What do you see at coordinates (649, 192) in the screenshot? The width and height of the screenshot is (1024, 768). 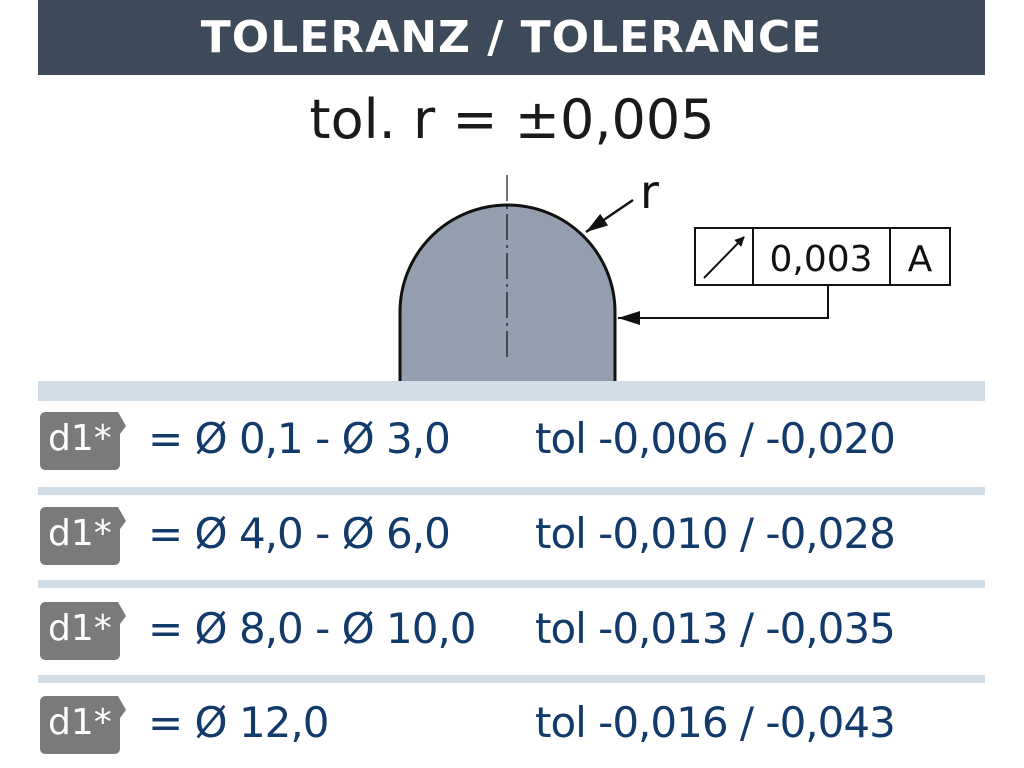 I see `radius-label: r` at bounding box center [649, 192].